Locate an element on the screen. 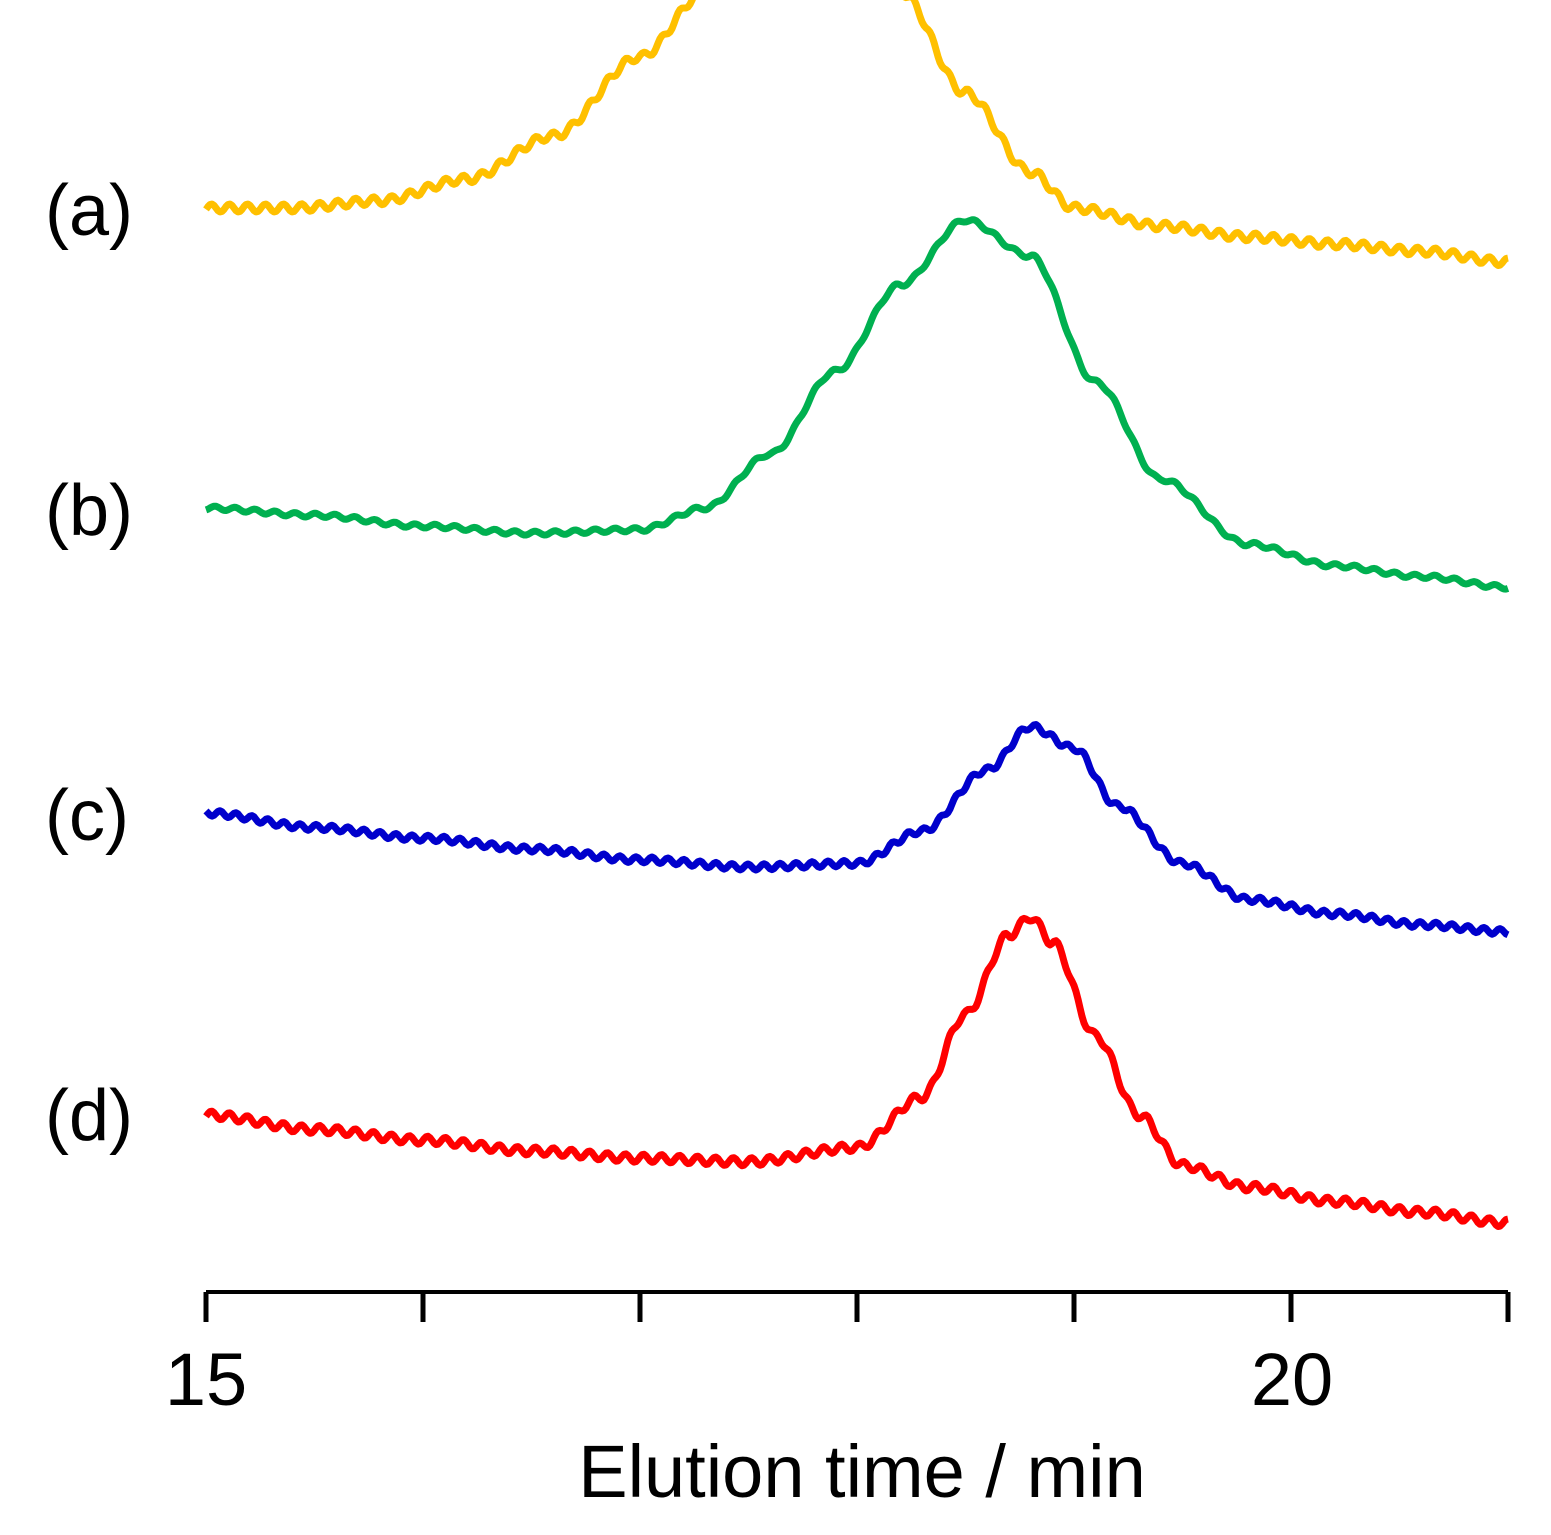  trace-label-a: (a) is located at coordinates (89, 211).